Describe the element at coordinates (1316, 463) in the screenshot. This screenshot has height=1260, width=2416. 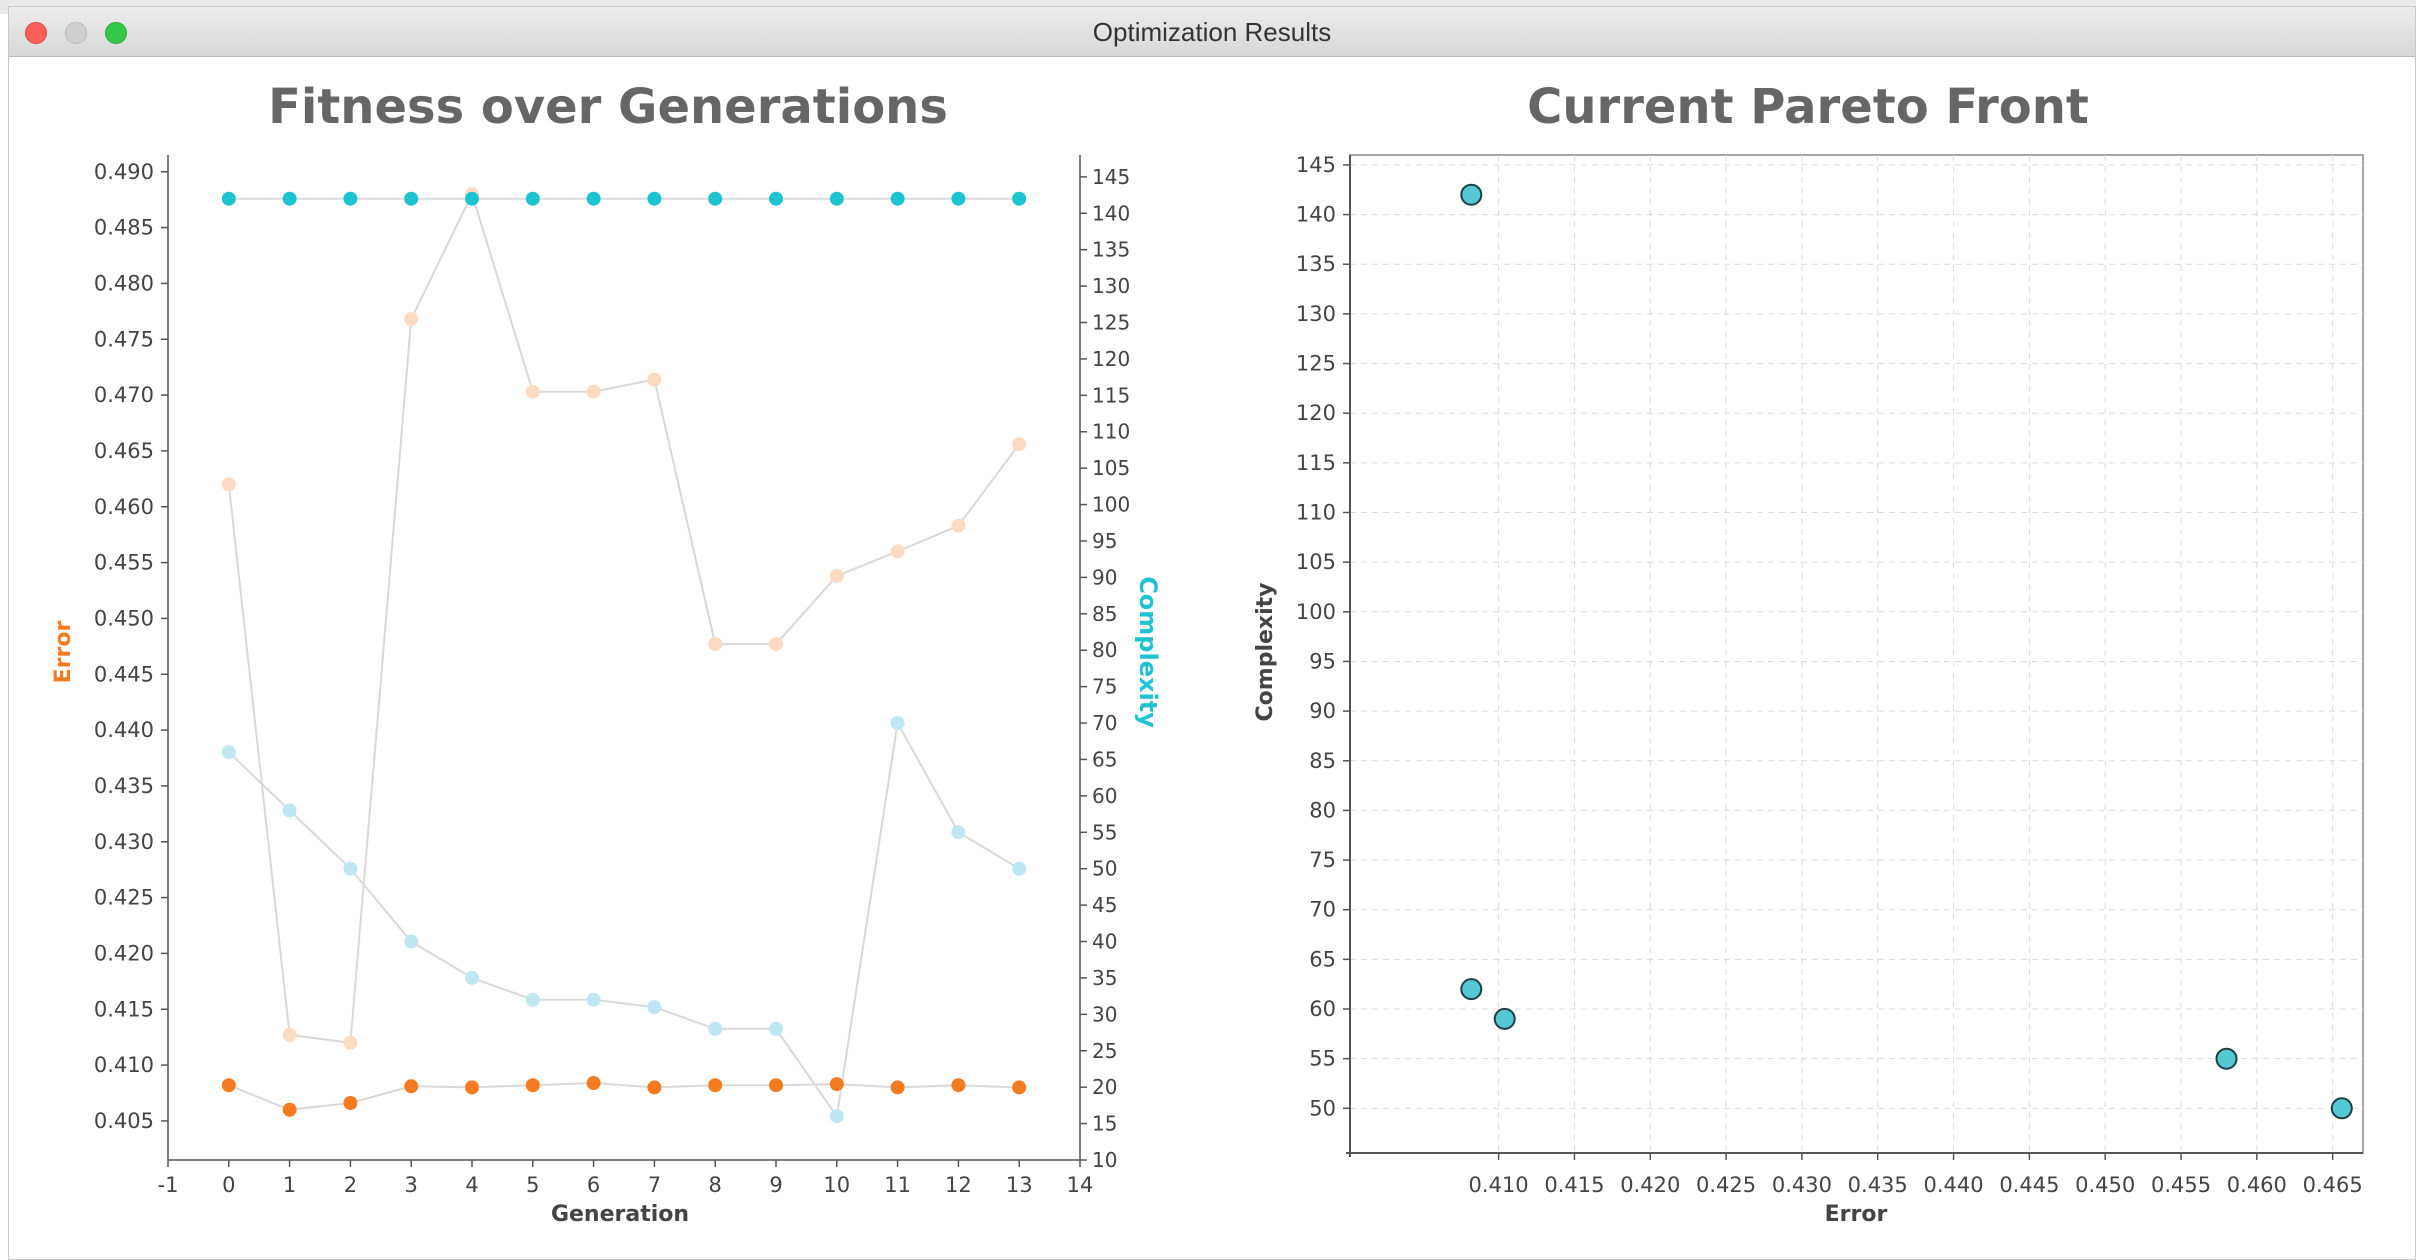
I see `y-tick-label: 115` at that location.